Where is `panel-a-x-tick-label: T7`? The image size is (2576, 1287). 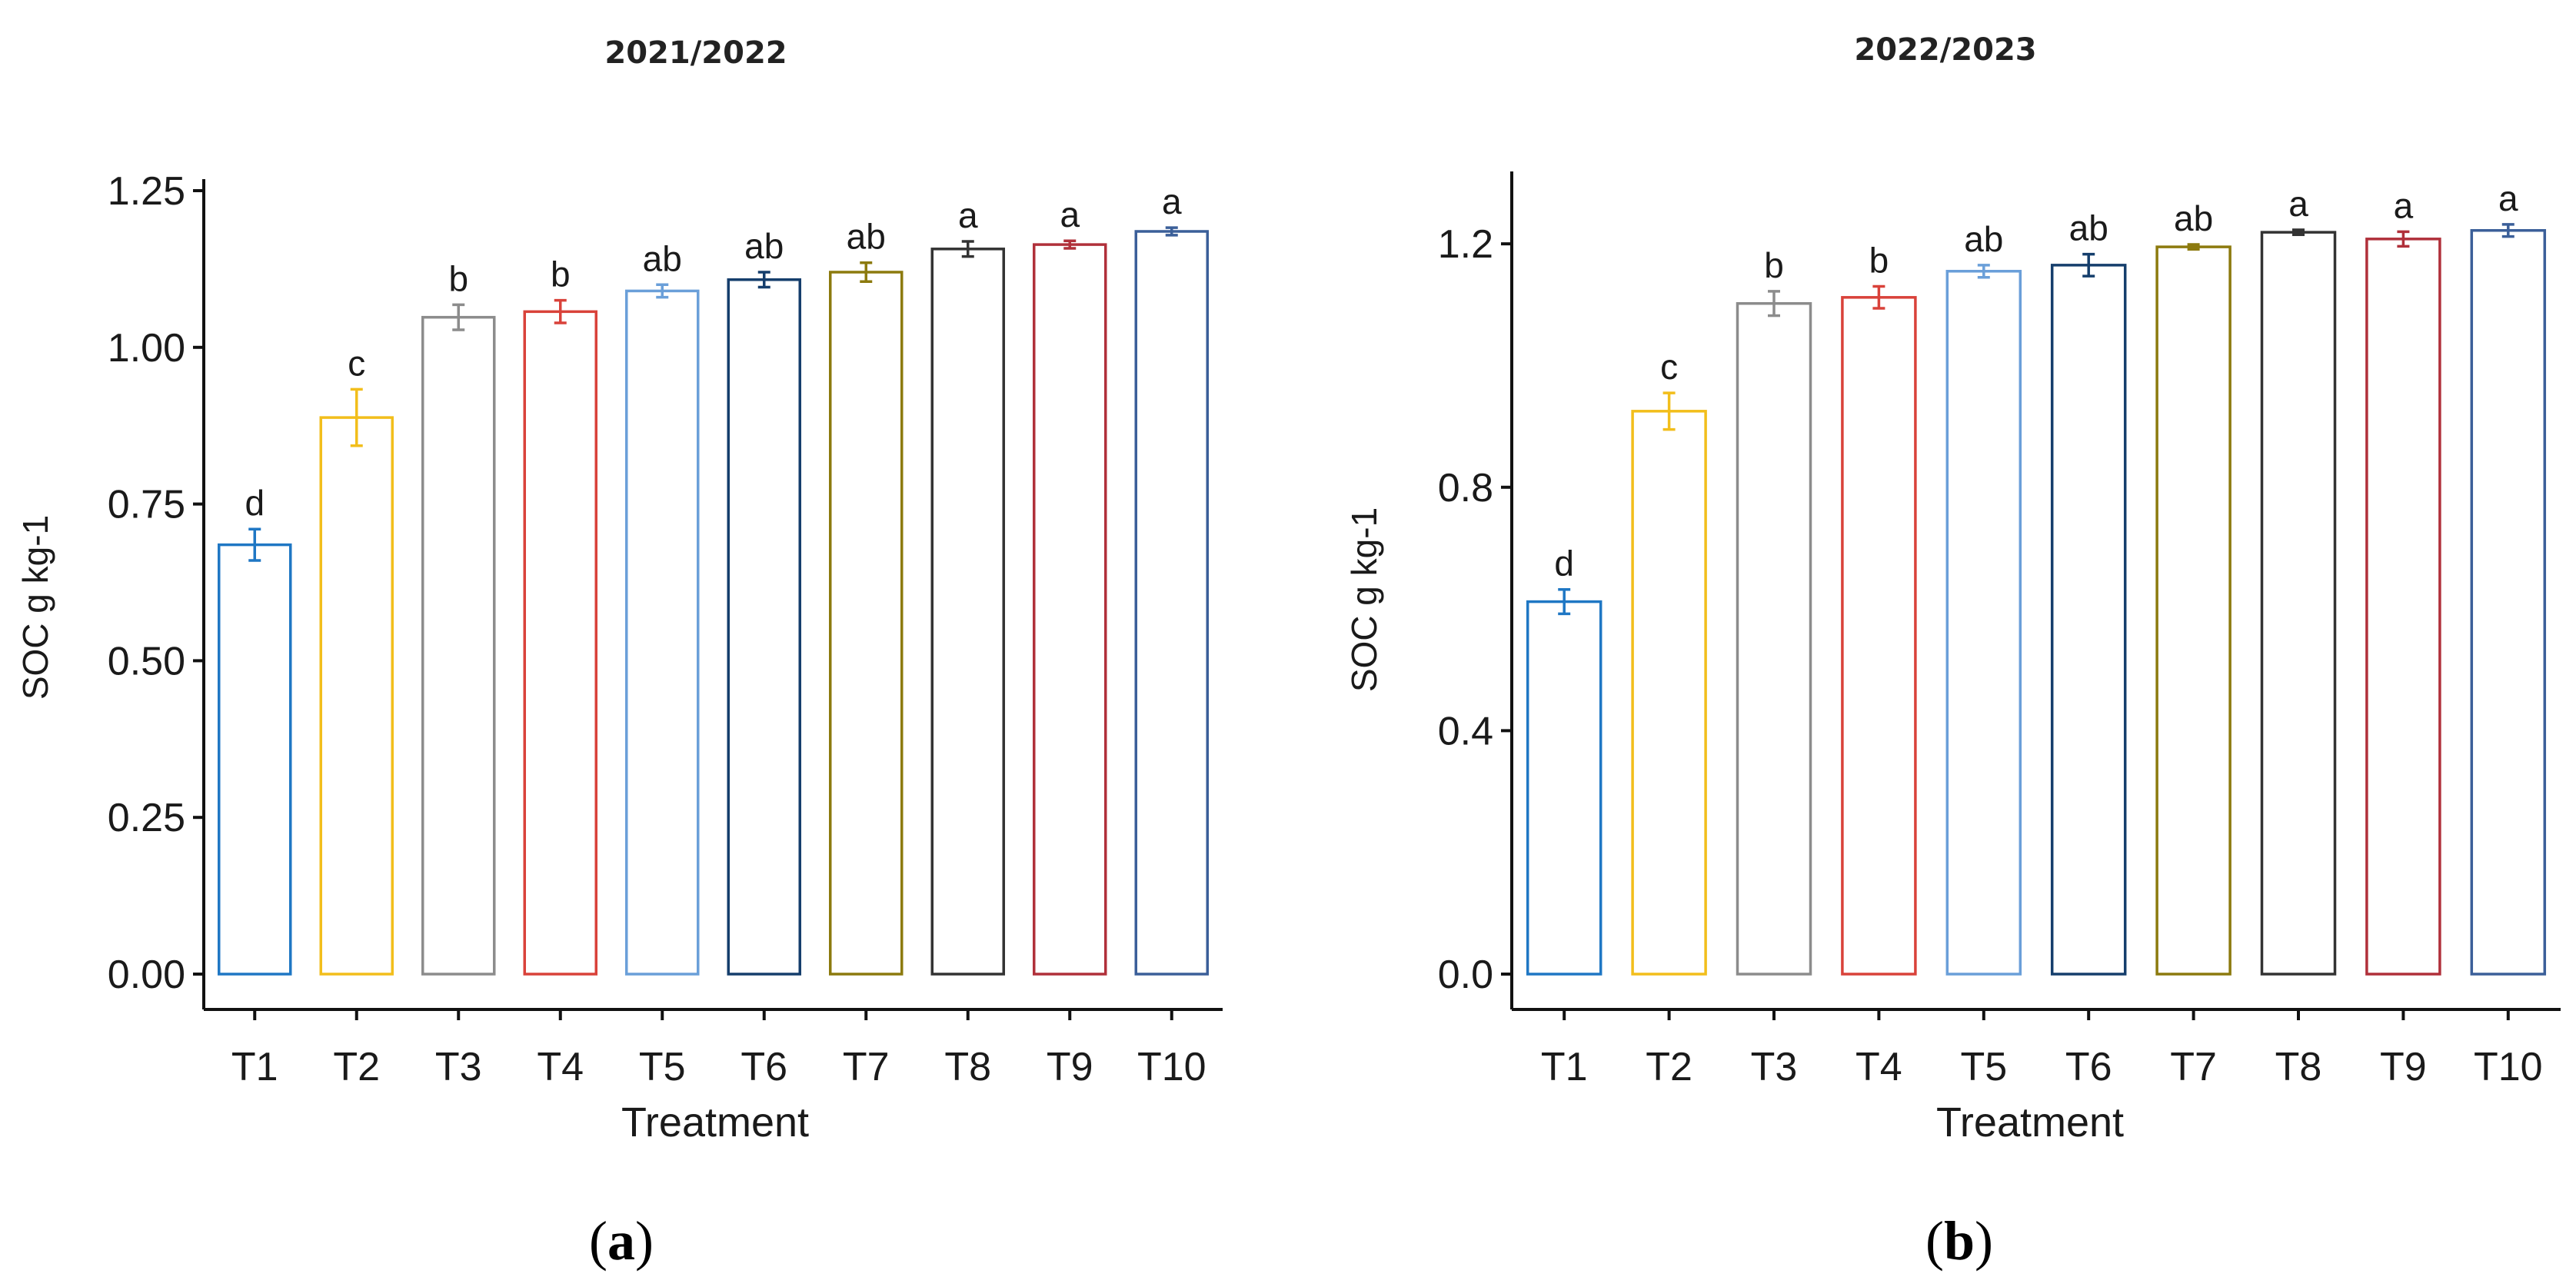
panel-a-x-tick-label: T7 is located at coordinates (866, 1067).